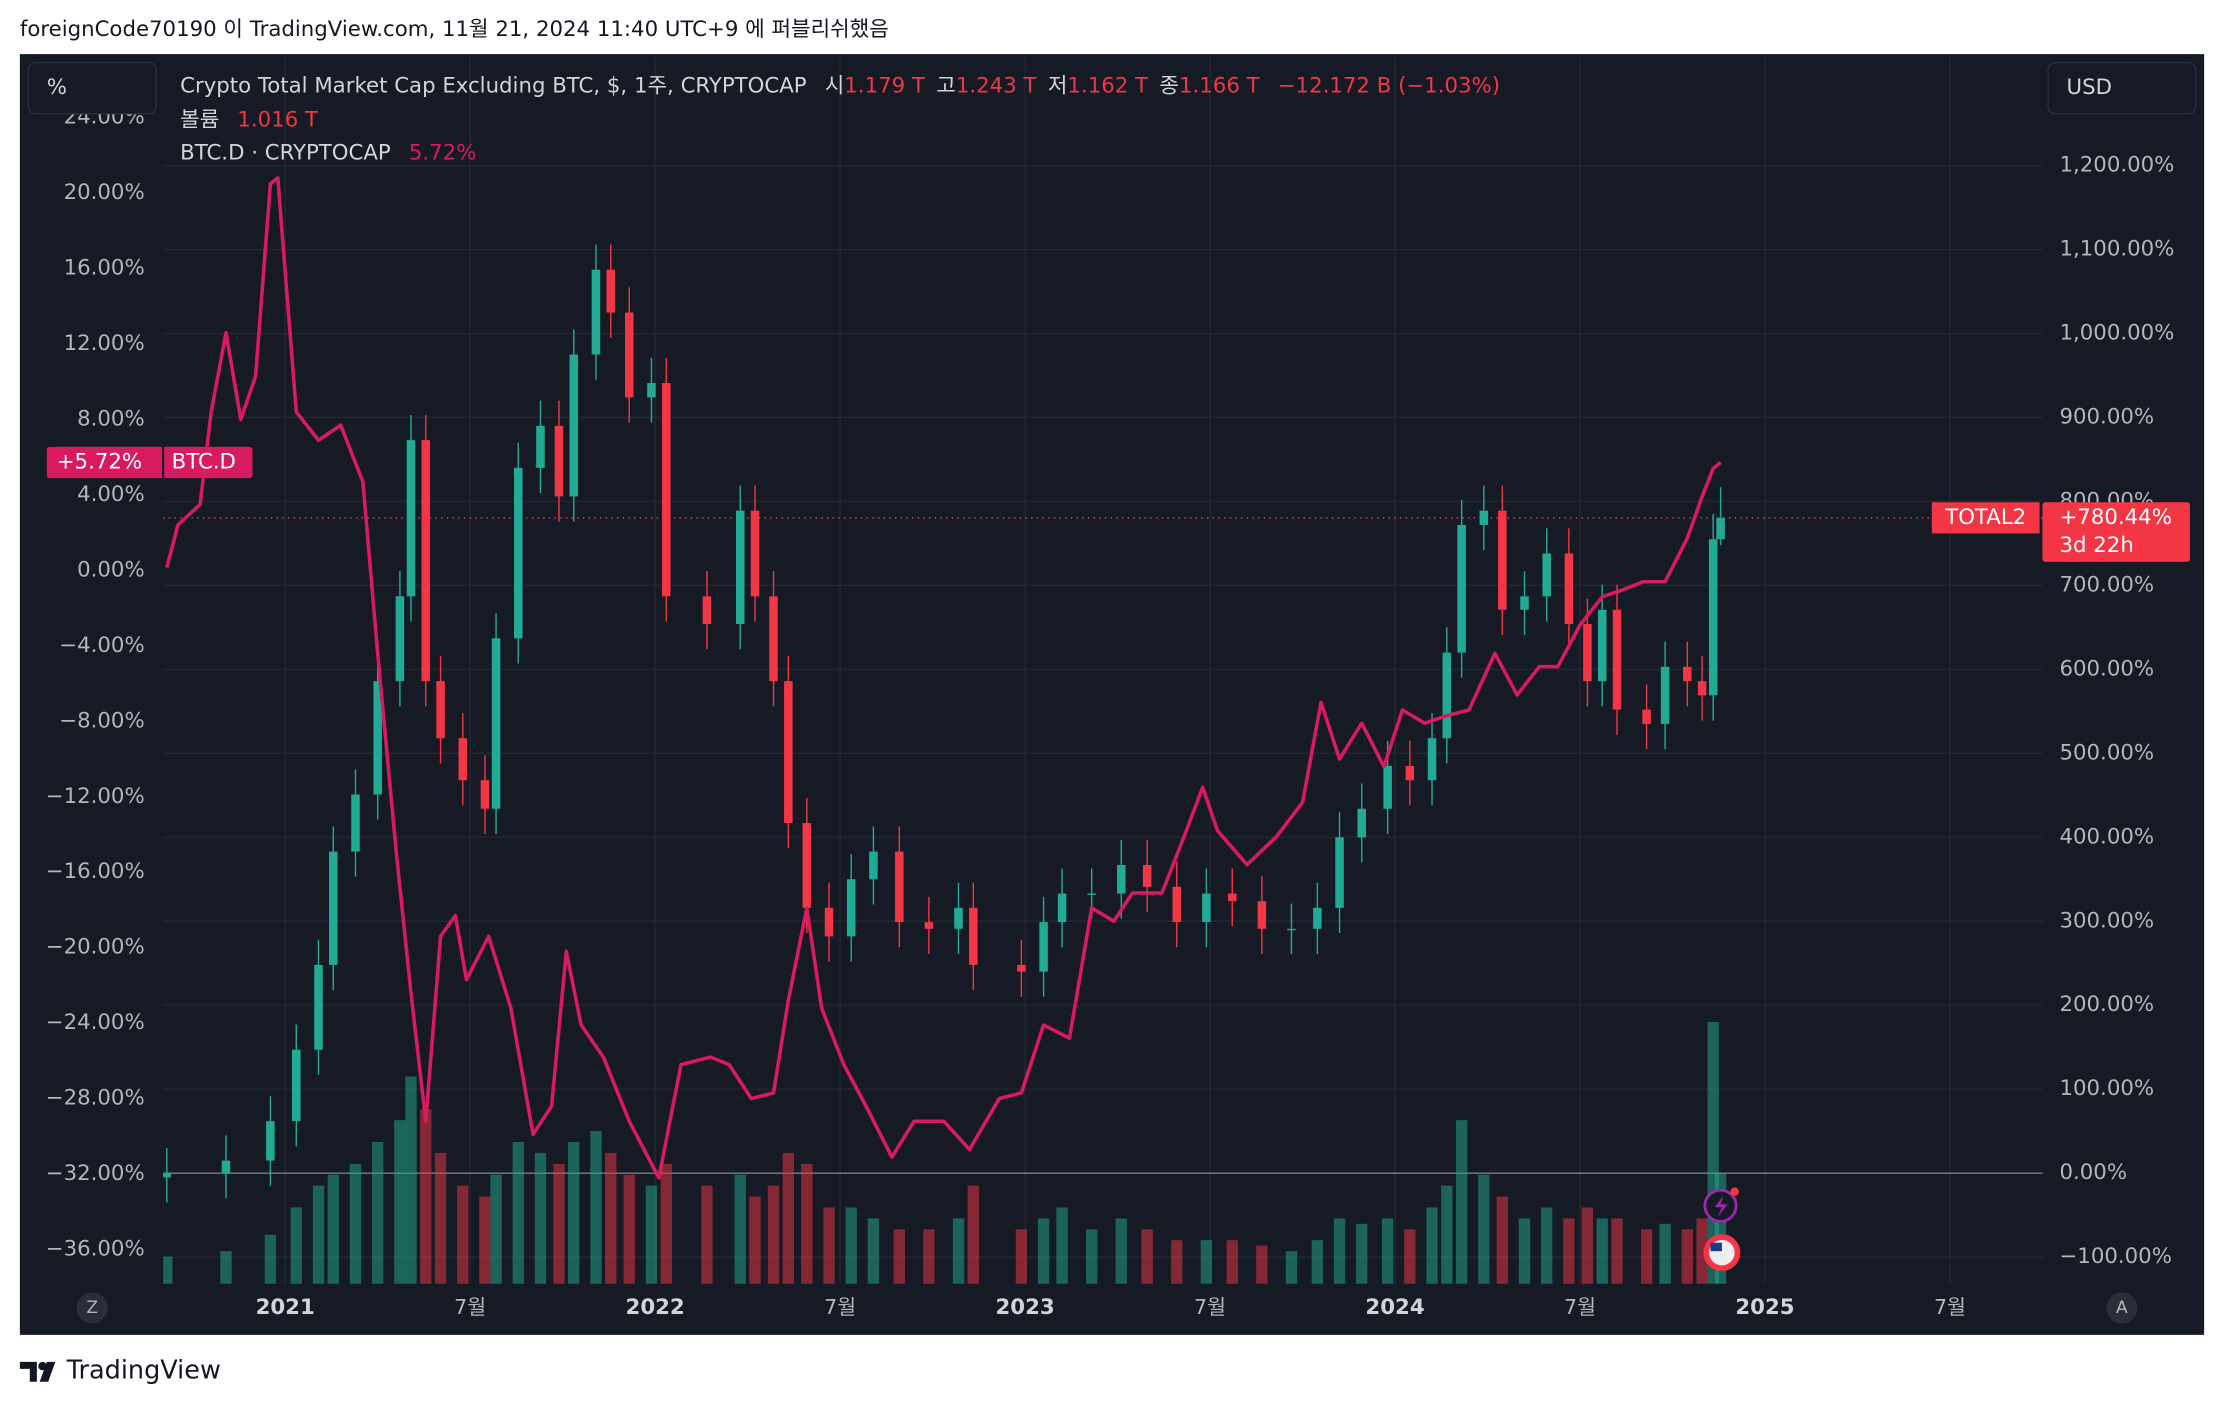 The image size is (2224, 1406). Describe the element at coordinates (101, 645) in the screenshot. I see `y-tick-label: −4.00%` at that location.